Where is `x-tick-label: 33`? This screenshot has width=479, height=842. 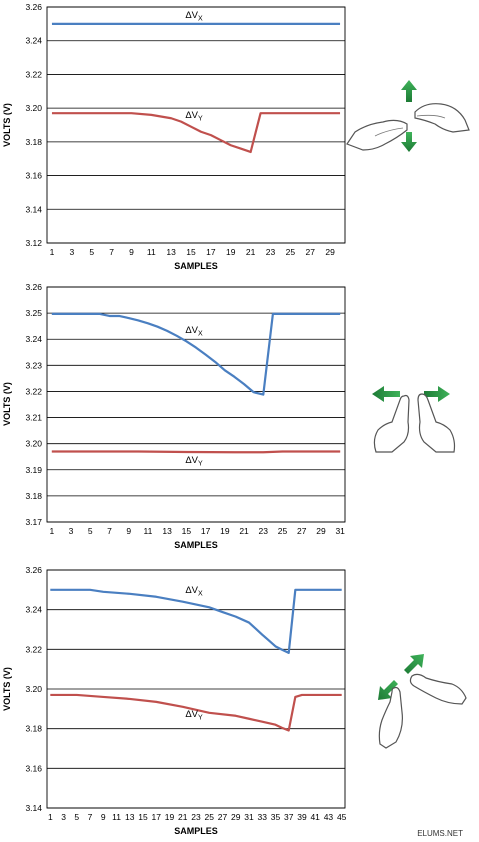
x-tick-label: 33 is located at coordinates (262, 817).